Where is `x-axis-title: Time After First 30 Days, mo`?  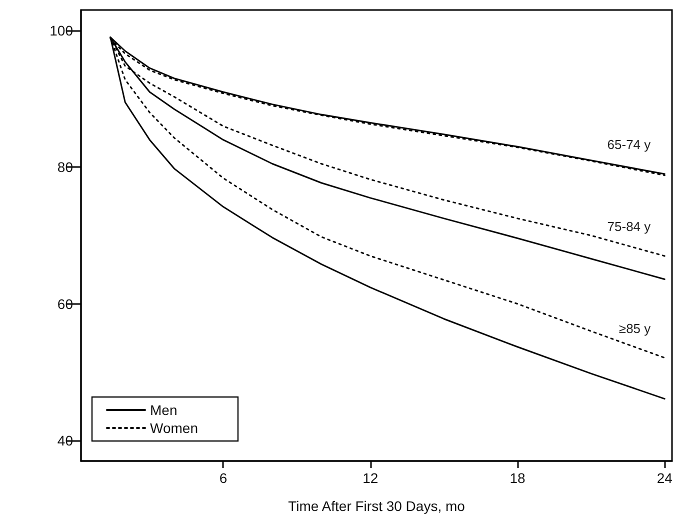 x-axis-title: Time After First 30 Days, mo is located at coordinates (377, 506).